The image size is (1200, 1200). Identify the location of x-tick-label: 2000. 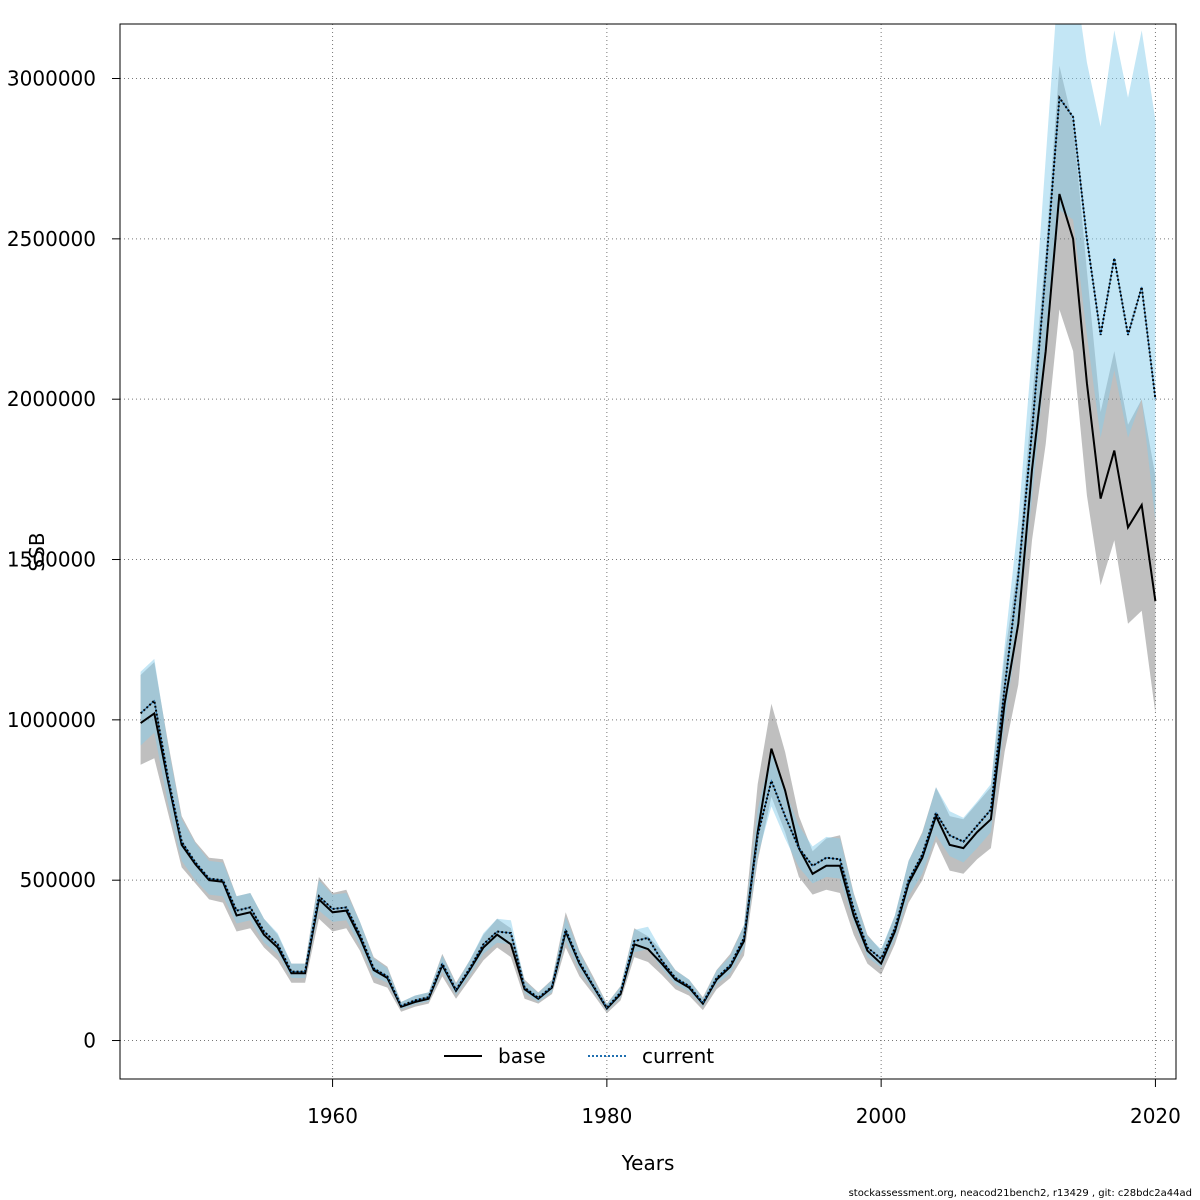
(881, 1116).